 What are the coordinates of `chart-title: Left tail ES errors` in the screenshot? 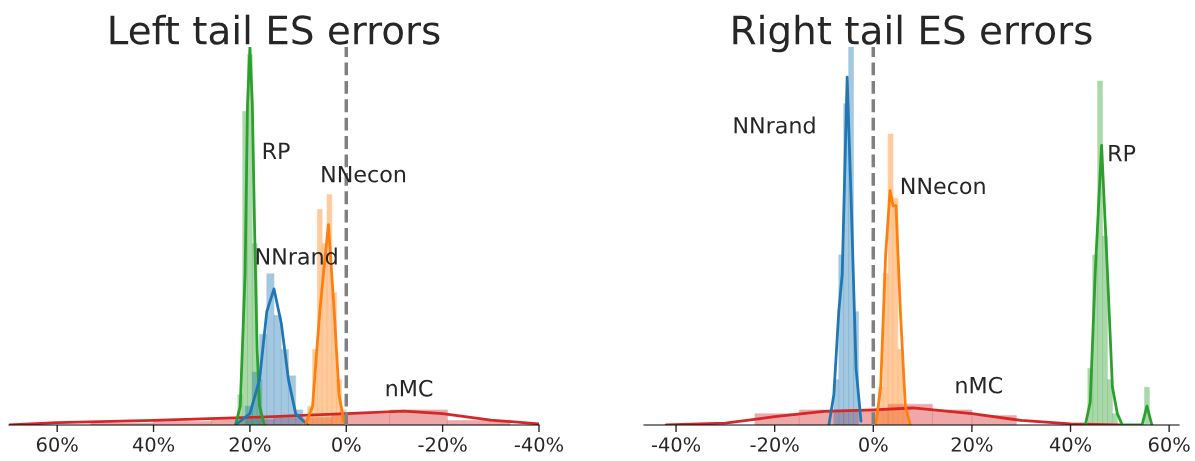 It's located at (275, 29).